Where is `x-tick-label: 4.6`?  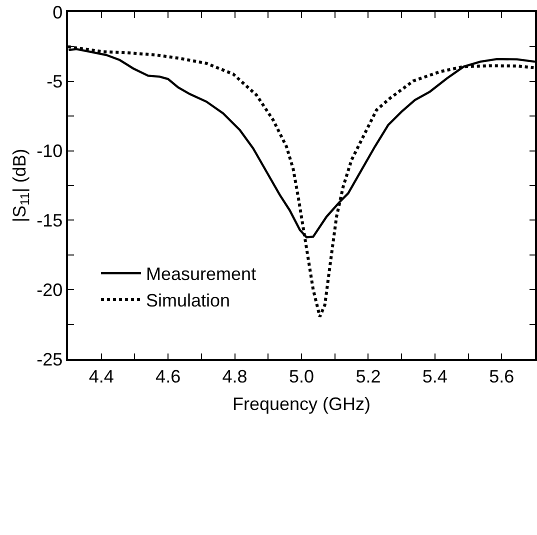 x-tick-label: 4.6 is located at coordinates (168, 376).